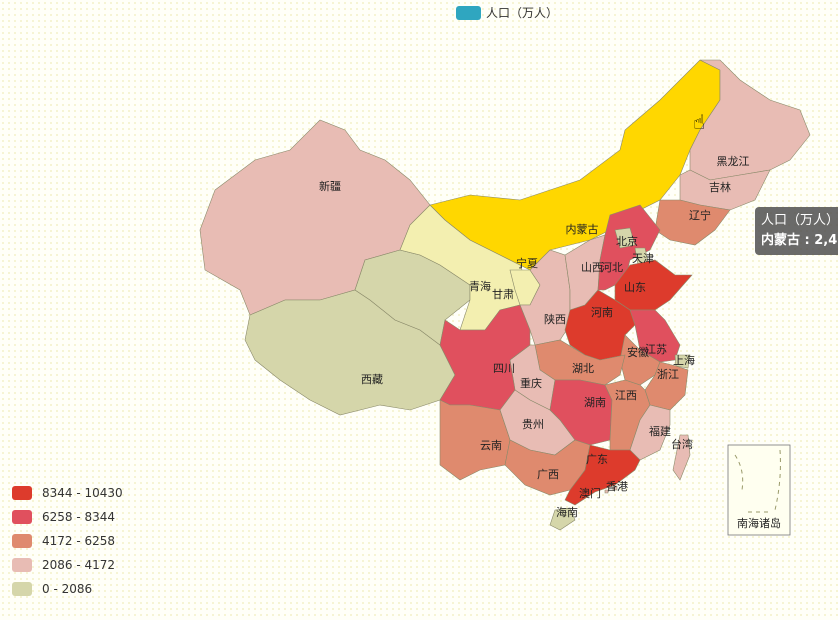  I want to click on province-北京, so click(625, 238).